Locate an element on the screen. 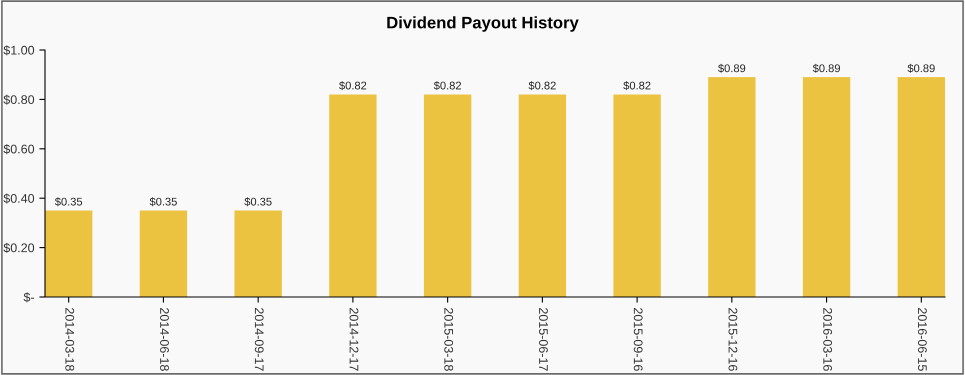 The height and width of the screenshot is (375, 965). x-tick-label: 2015-12-16 is located at coordinates (733, 339).